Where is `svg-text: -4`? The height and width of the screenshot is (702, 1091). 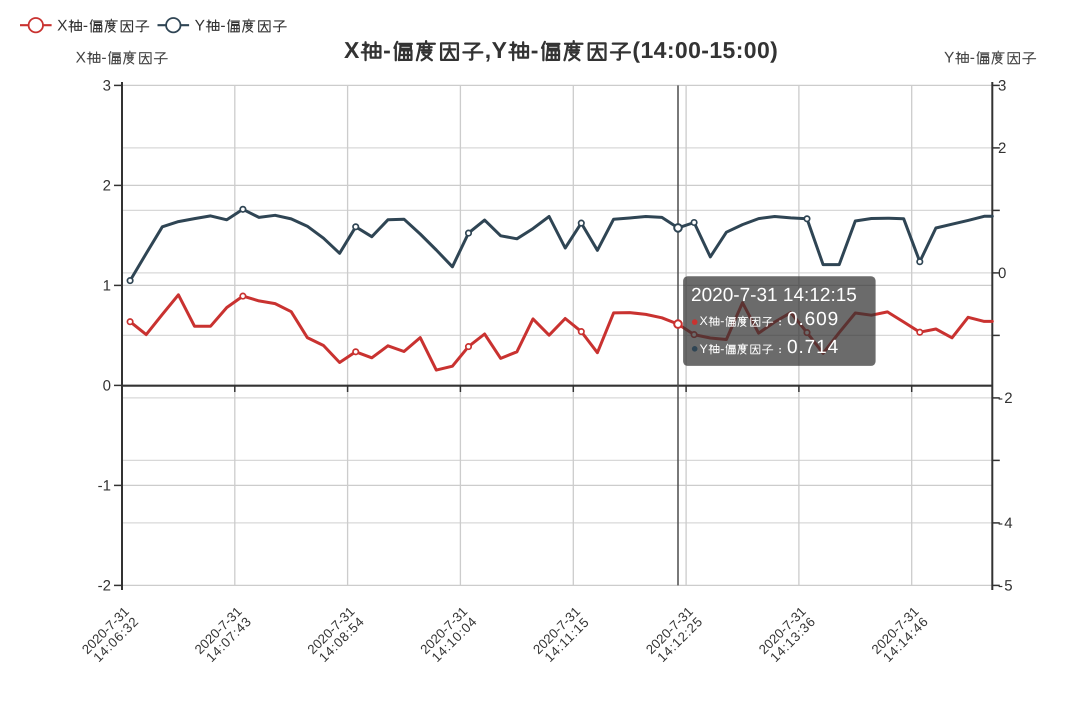
svg-text: -4 is located at coordinates (1006, 523).